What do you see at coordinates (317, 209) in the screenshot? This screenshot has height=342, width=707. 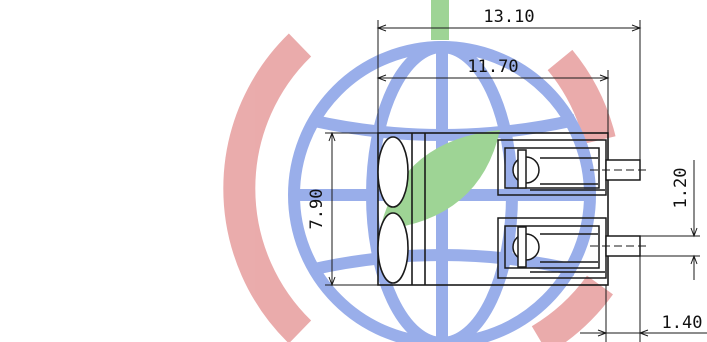 I see `dim-height: 7.90` at bounding box center [317, 209].